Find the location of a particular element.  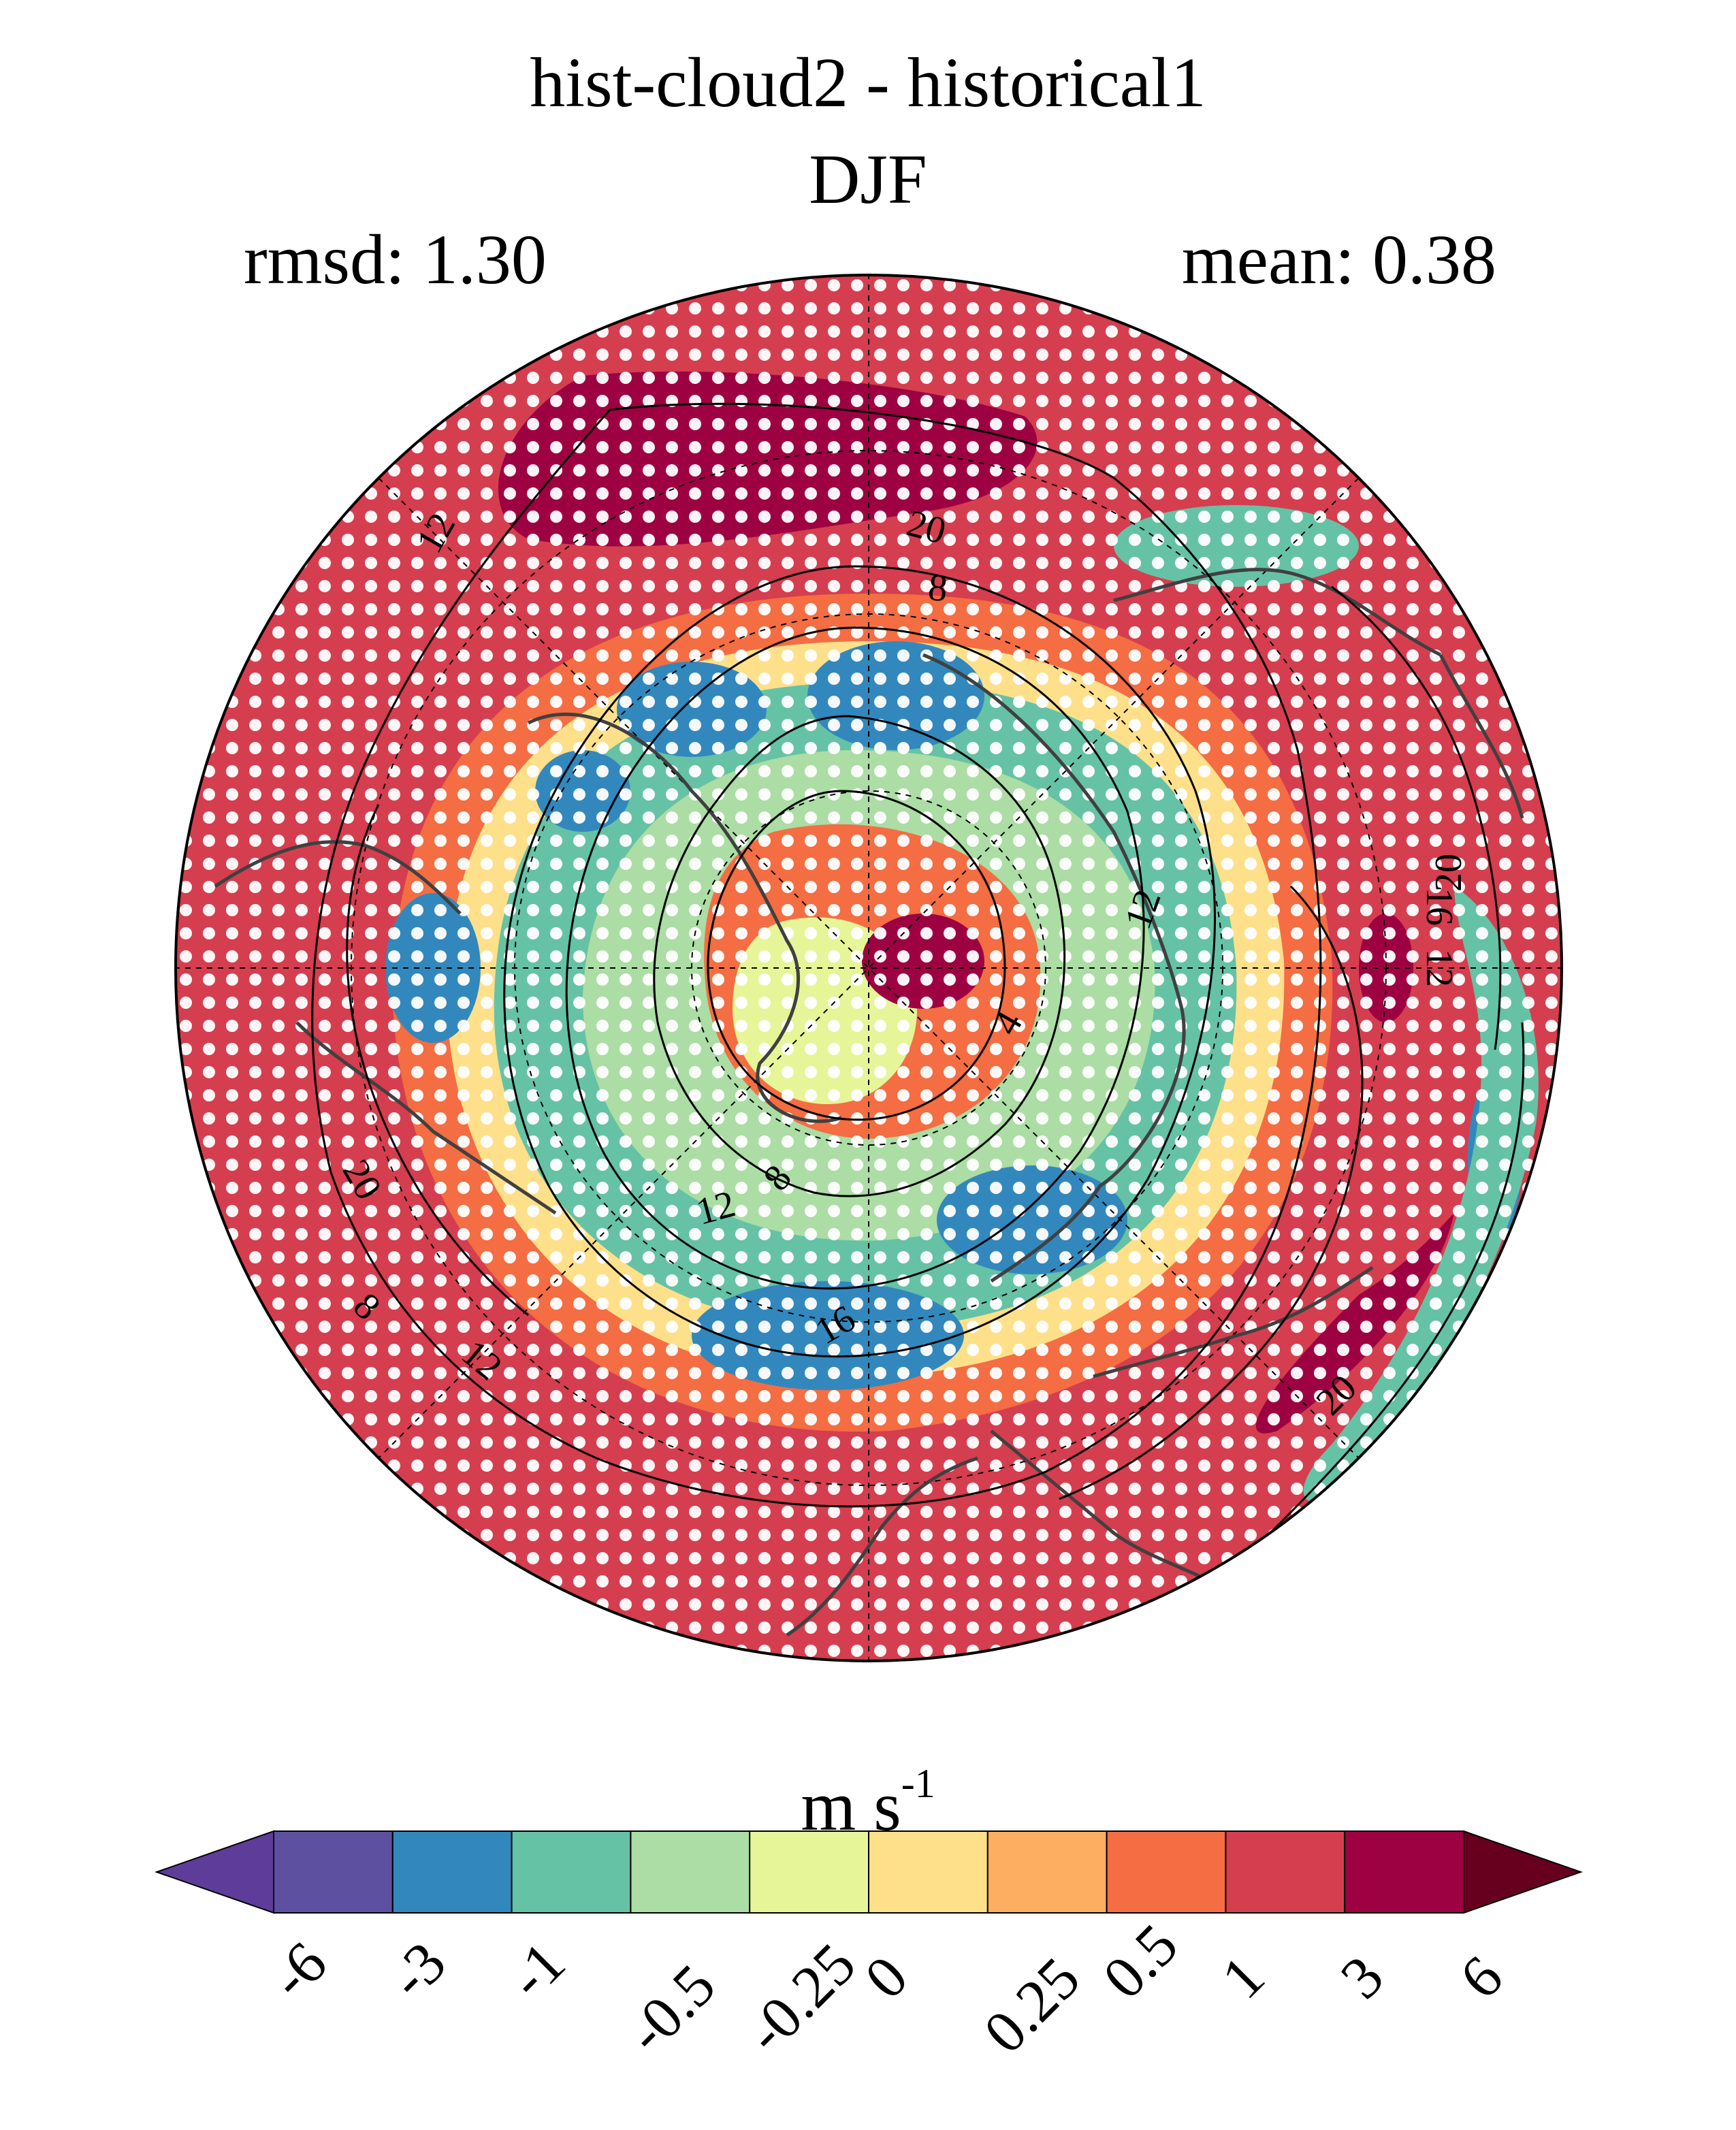

colorbar-units: m s-1 is located at coordinates (868, 1802).